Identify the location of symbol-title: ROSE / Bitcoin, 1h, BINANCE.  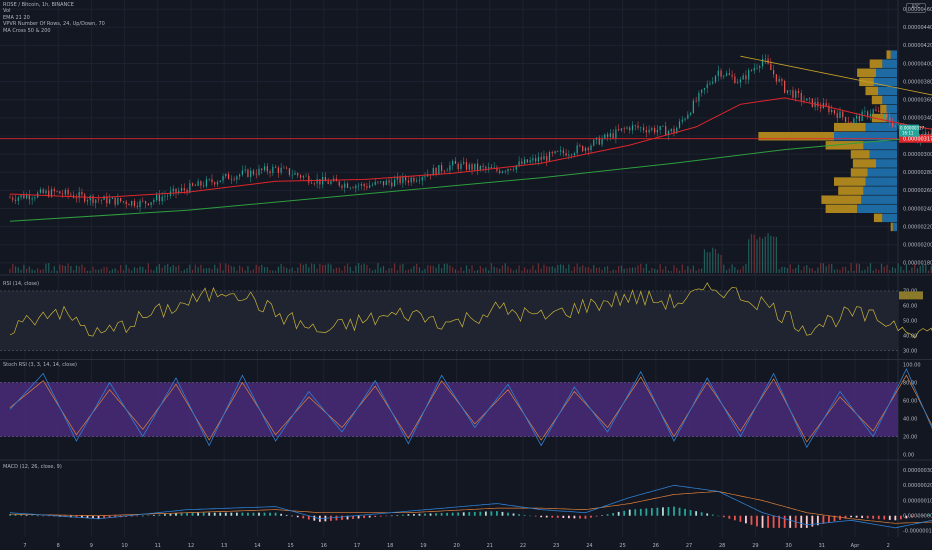
(38, 5).